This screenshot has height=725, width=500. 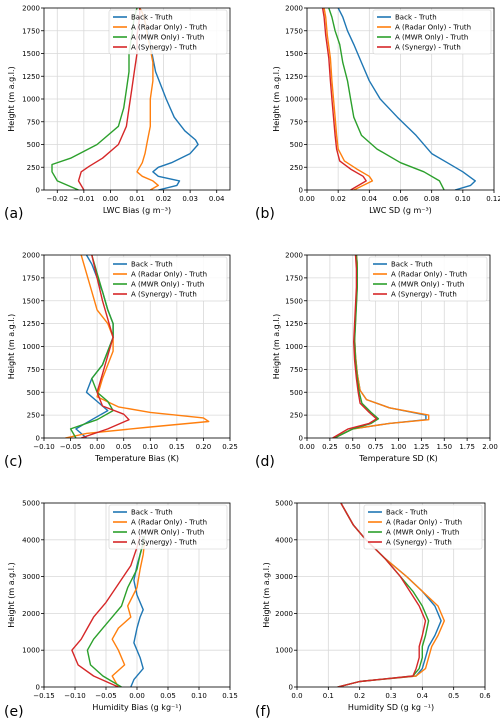 I want to click on panel-letter: (b), so click(x=265, y=214).